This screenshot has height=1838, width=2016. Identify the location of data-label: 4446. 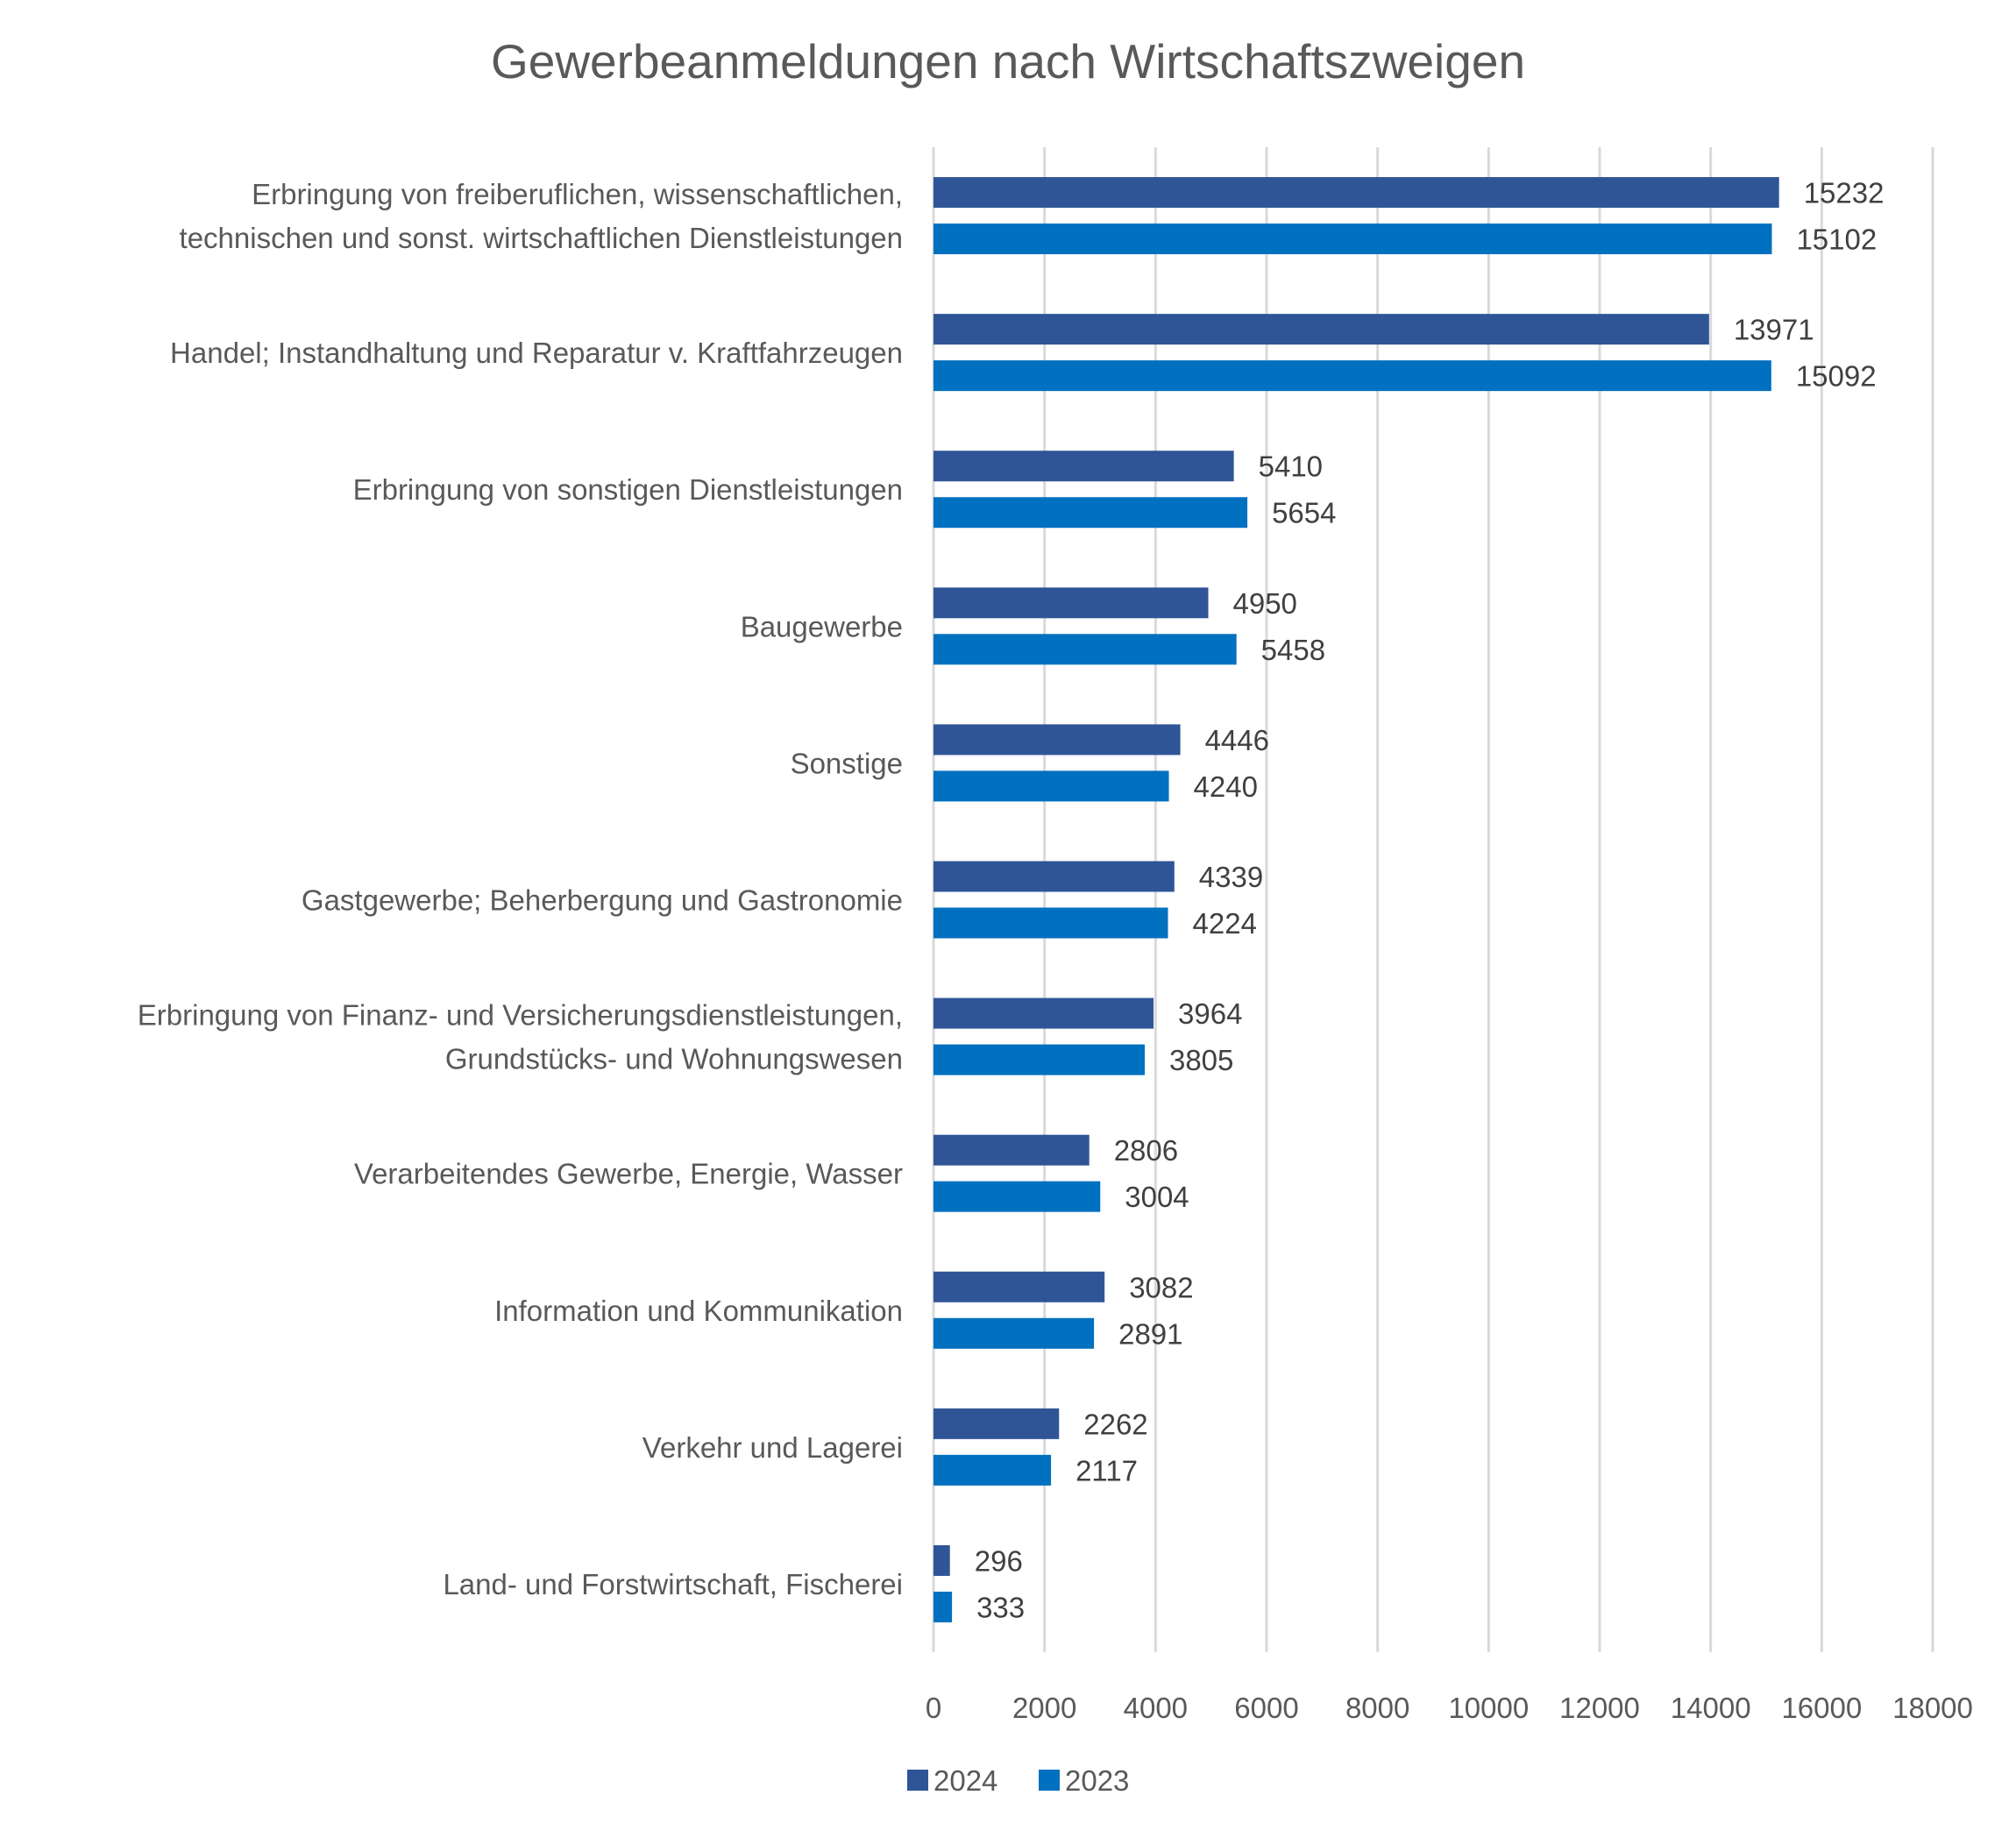
(1237, 740).